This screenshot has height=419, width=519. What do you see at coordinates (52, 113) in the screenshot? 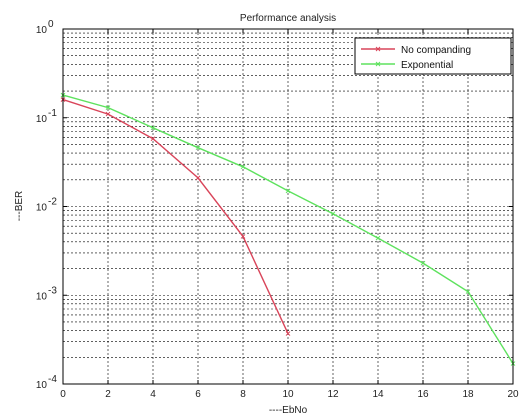
I see `y-tick-label-exponent: -1` at bounding box center [52, 113].